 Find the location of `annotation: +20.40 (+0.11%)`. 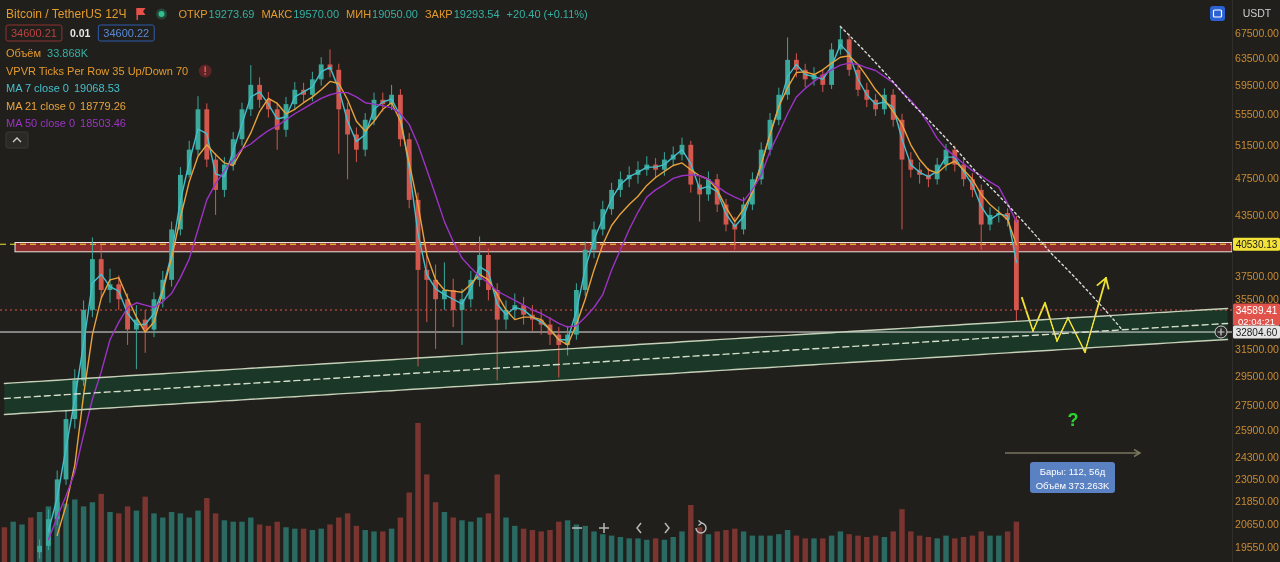

annotation: +20.40 (+0.11%) is located at coordinates (547, 14).